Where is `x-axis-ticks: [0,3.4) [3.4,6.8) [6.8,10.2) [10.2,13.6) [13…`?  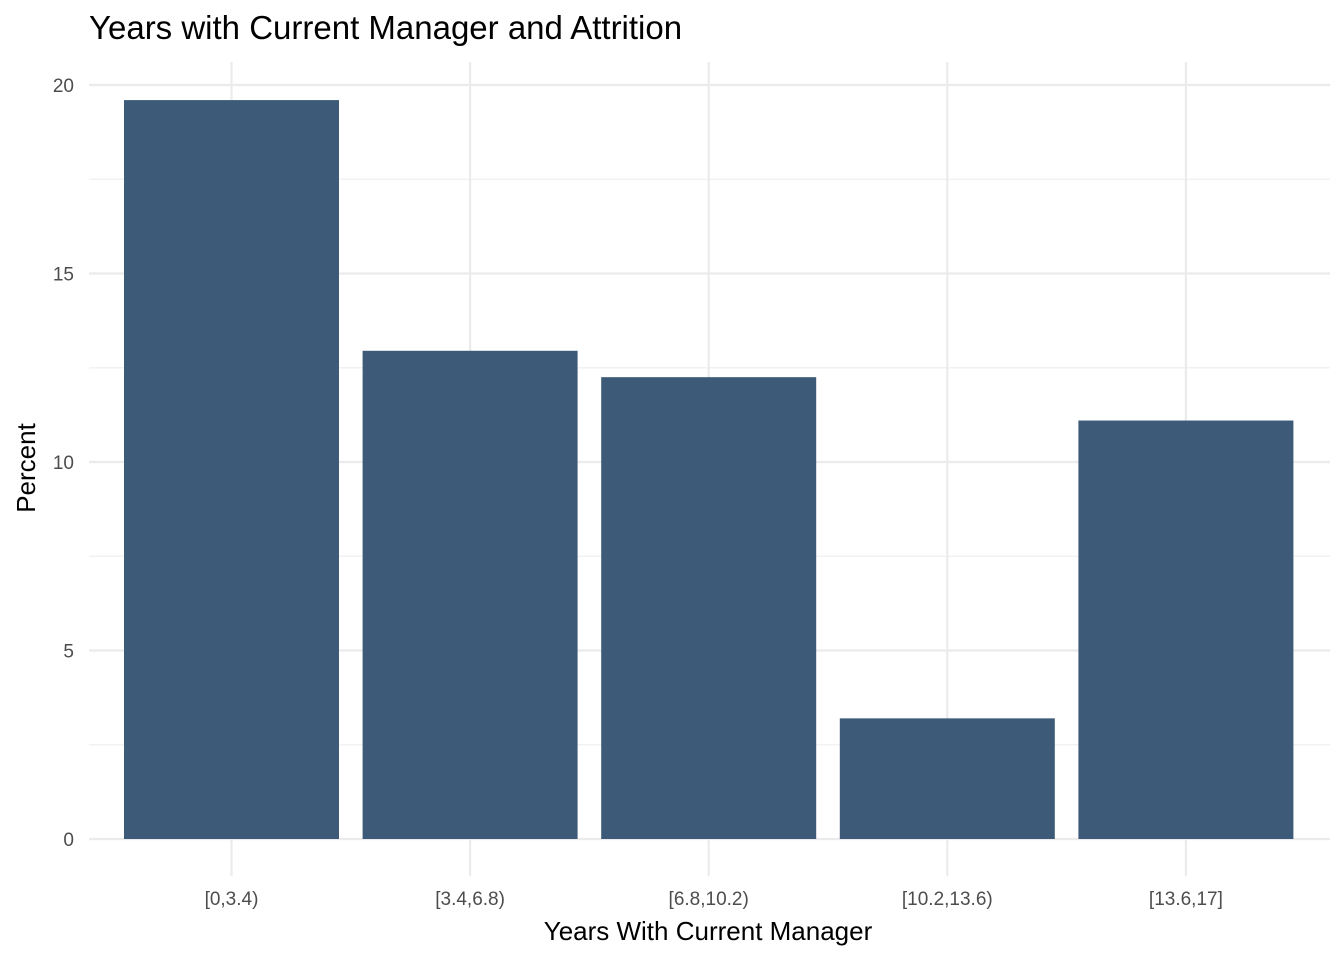
x-axis-ticks: [0,3.4) [3.4,6.8) [6.8,10.2) [10.2,13.6) [13… is located at coordinates (714, 899).